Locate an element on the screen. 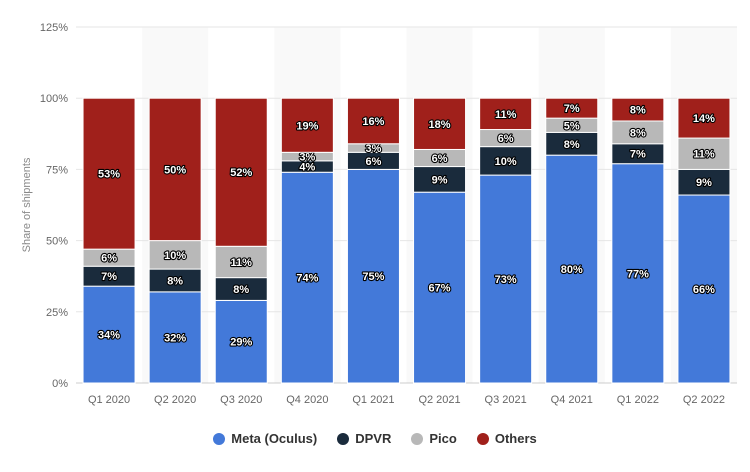 This screenshot has width=750, height=472. y-tick-label: 75% is located at coordinates (57, 170).